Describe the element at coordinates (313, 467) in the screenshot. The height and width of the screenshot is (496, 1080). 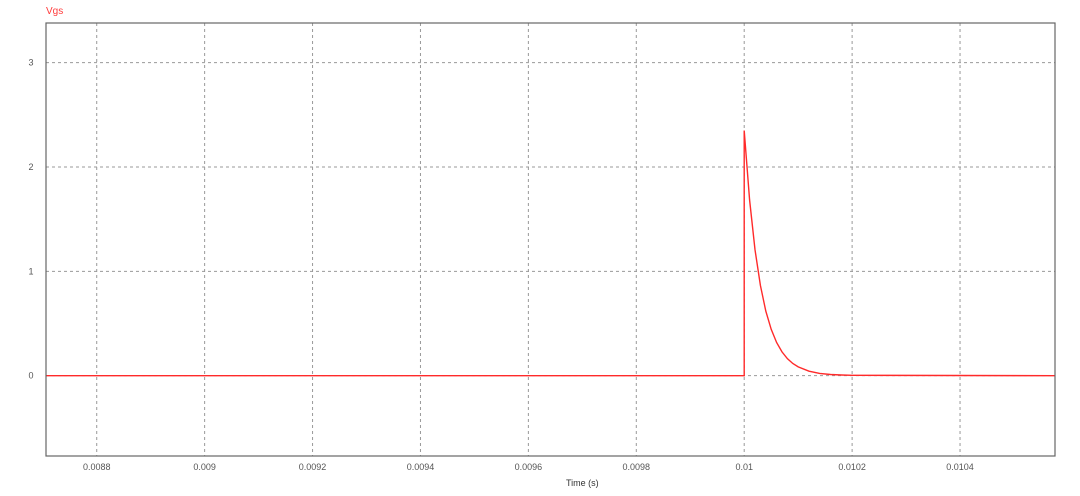
I see `x-tick-label: 0.0092` at that location.